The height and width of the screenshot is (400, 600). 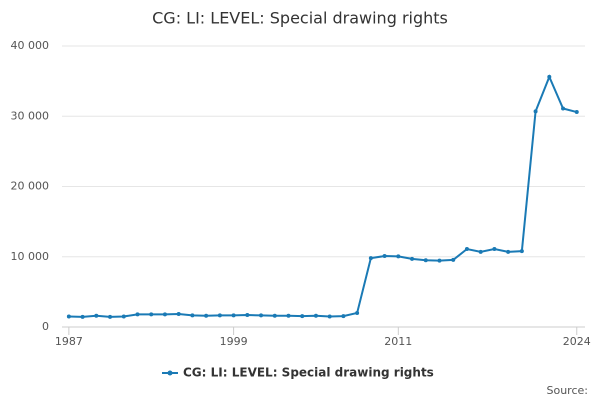 I want to click on chart-title: CG: LI: LEVEL: Special drawing rights, so click(x=300, y=18).